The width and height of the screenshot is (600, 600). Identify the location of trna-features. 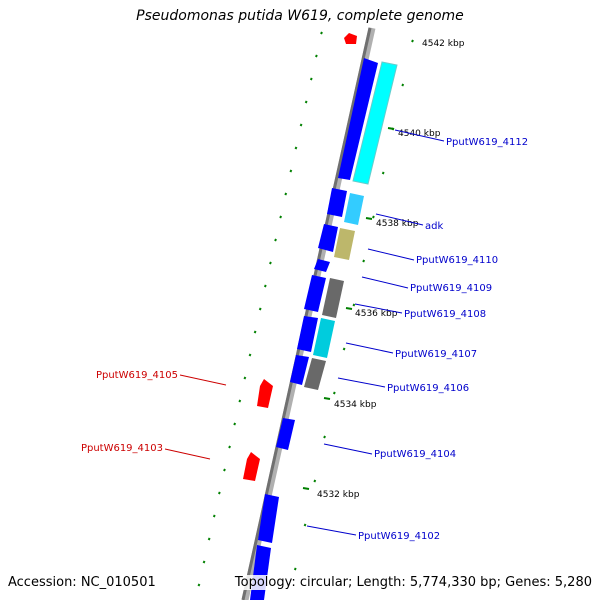
(300, 257).